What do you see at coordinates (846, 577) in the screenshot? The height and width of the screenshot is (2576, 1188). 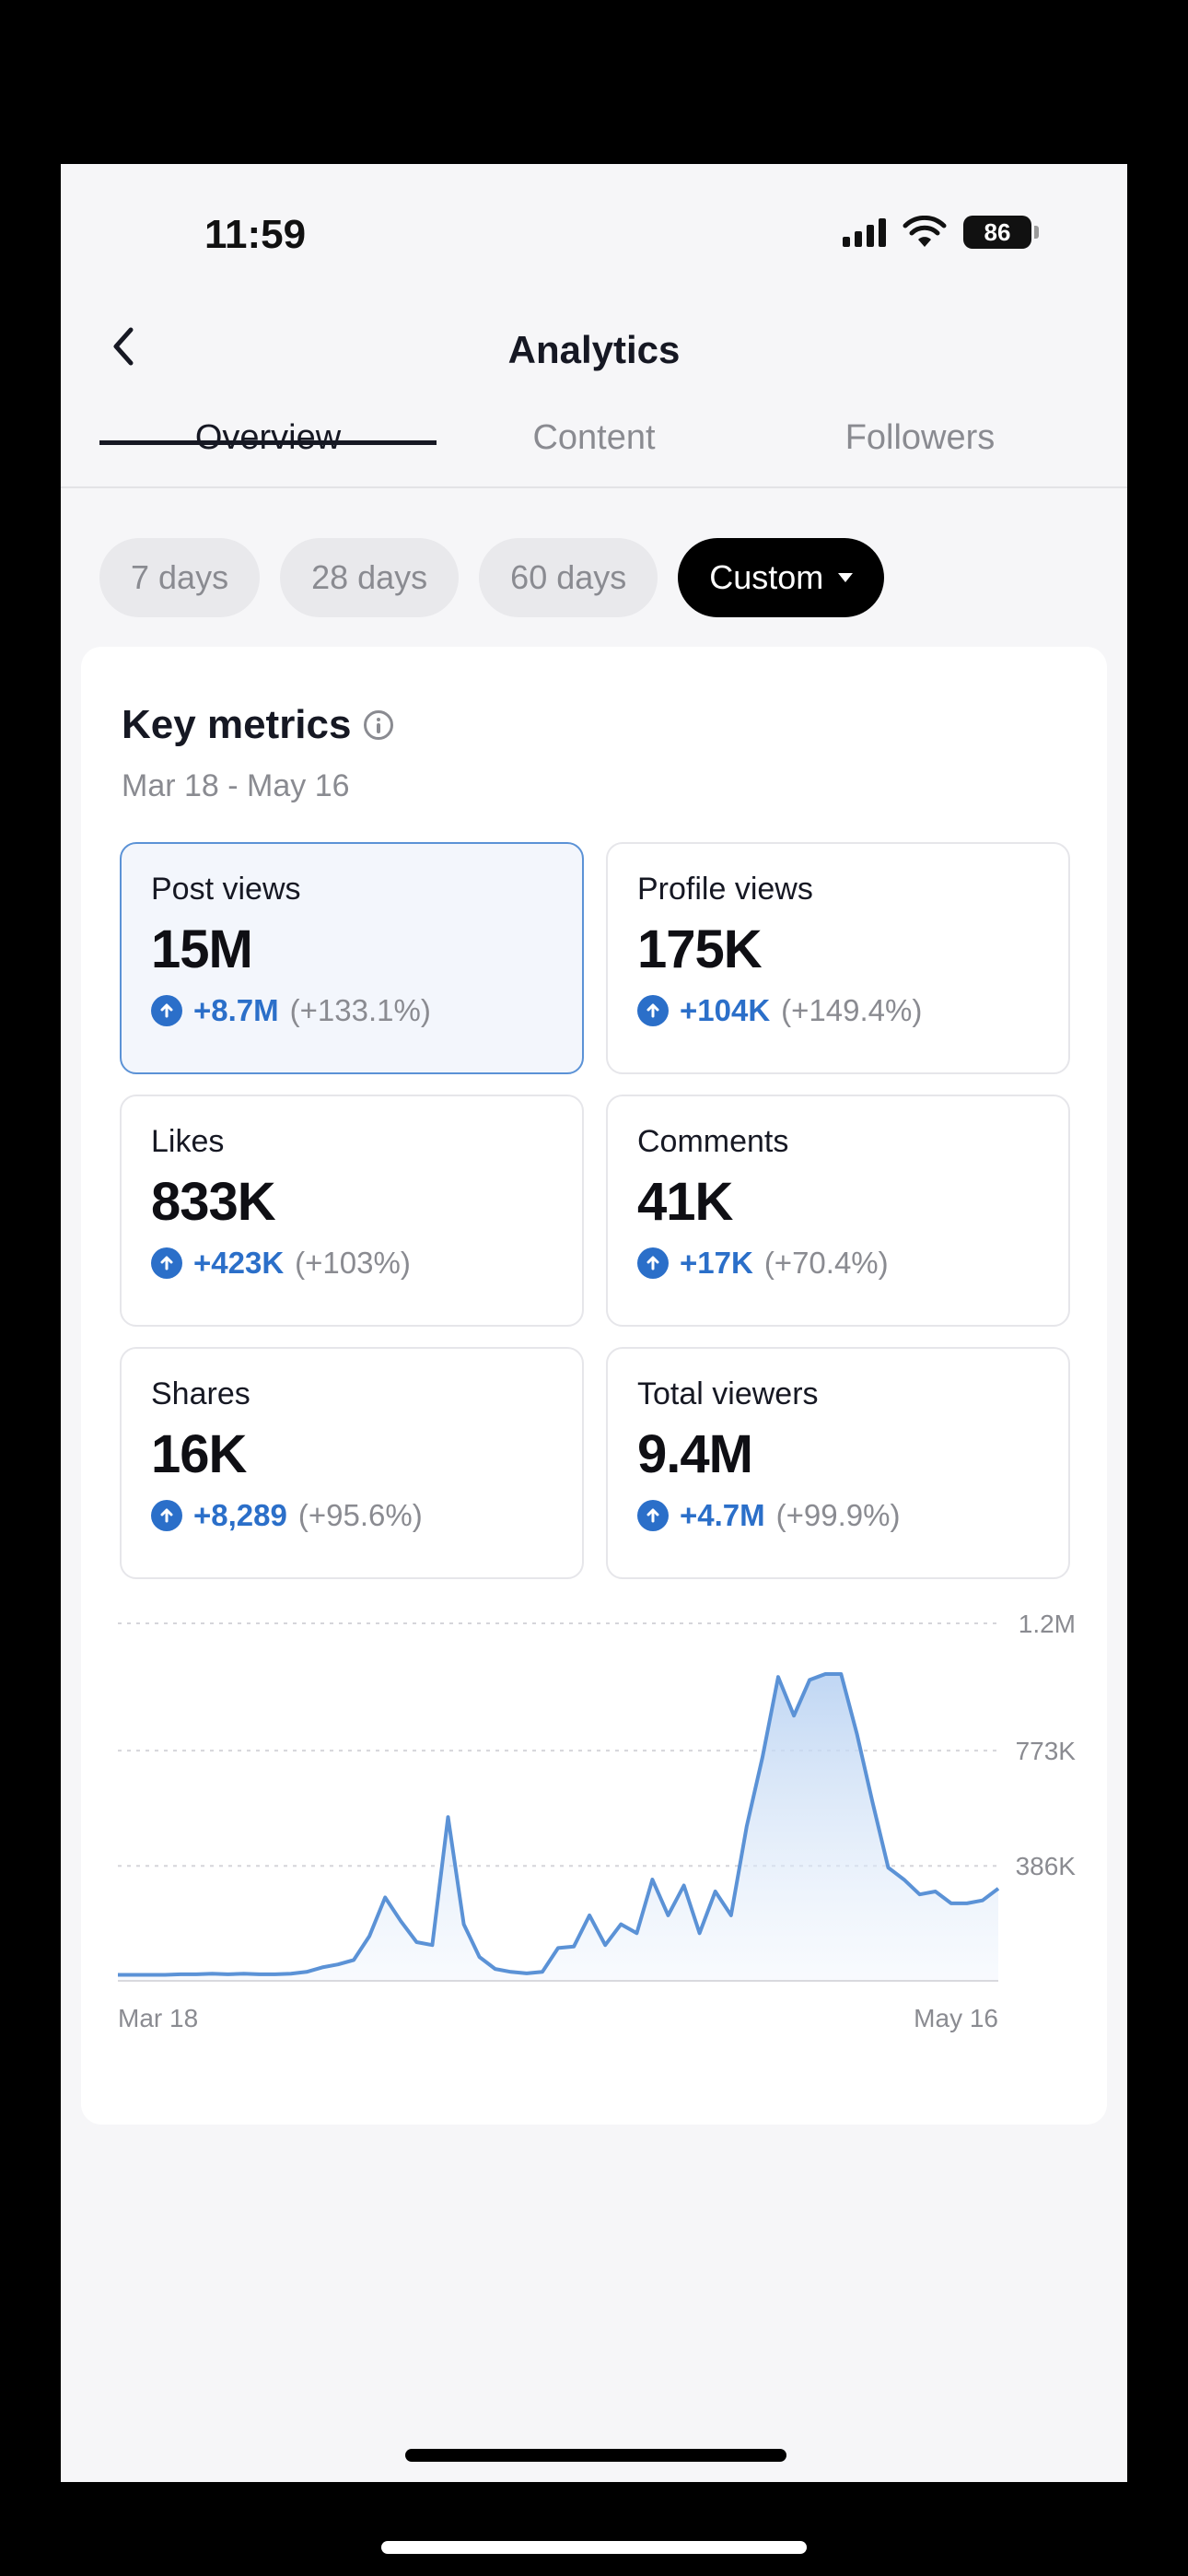 I see `caret-down-icon` at bounding box center [846, 577].